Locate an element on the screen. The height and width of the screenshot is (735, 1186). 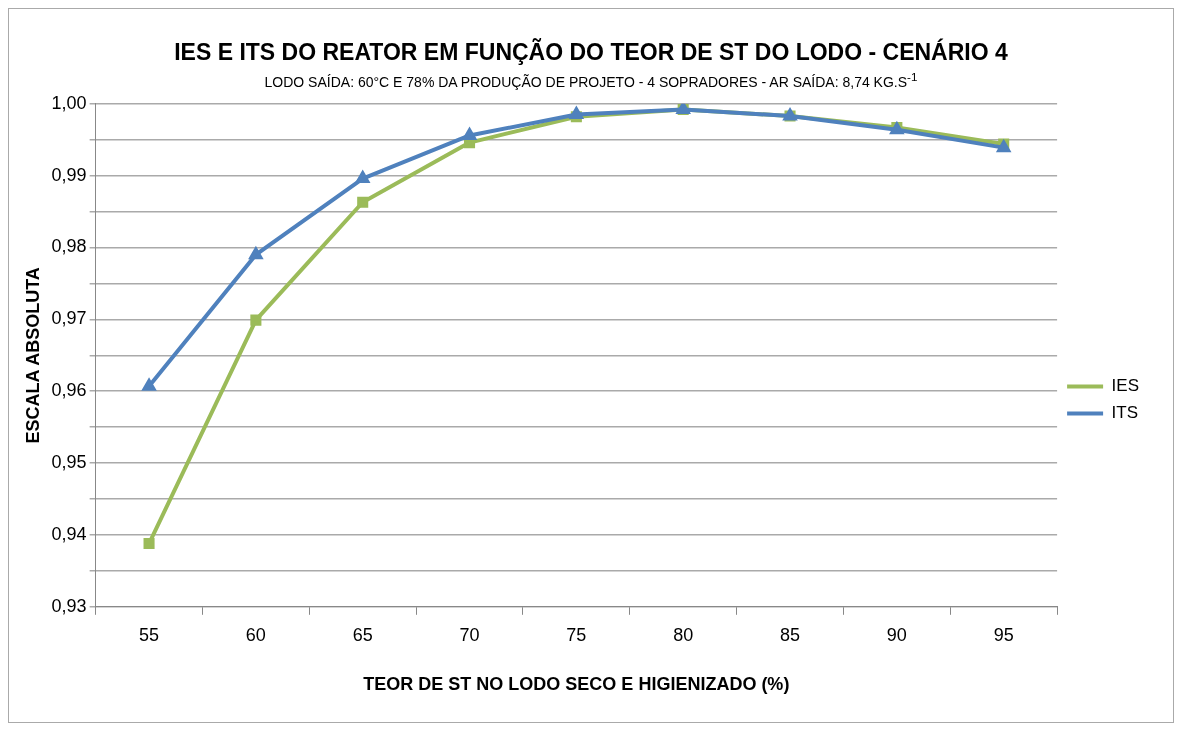
x-tick-label: 95 is located at coordinates (1003, 634).